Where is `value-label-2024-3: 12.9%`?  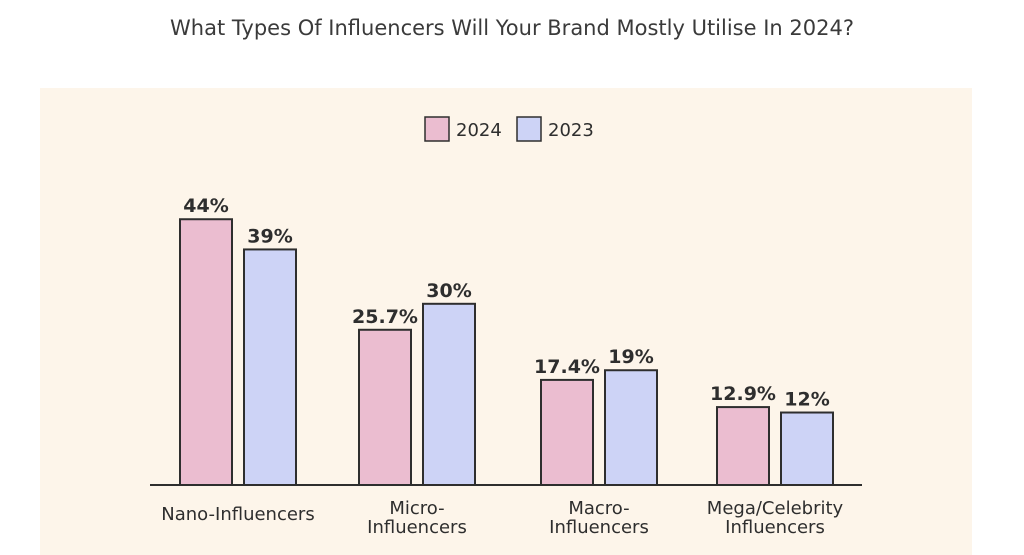
value-label-2024-3: 12.9% is located at coordinates (743, 394).